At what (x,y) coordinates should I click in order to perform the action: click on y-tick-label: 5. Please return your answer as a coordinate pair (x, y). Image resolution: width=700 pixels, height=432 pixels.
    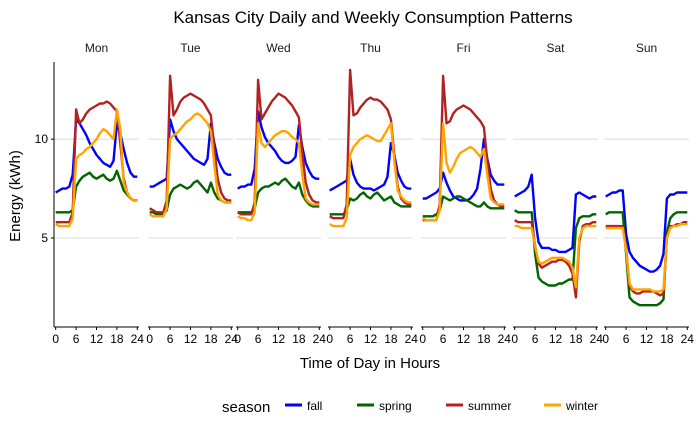
    Looking at the image, I should click on (44, 238).